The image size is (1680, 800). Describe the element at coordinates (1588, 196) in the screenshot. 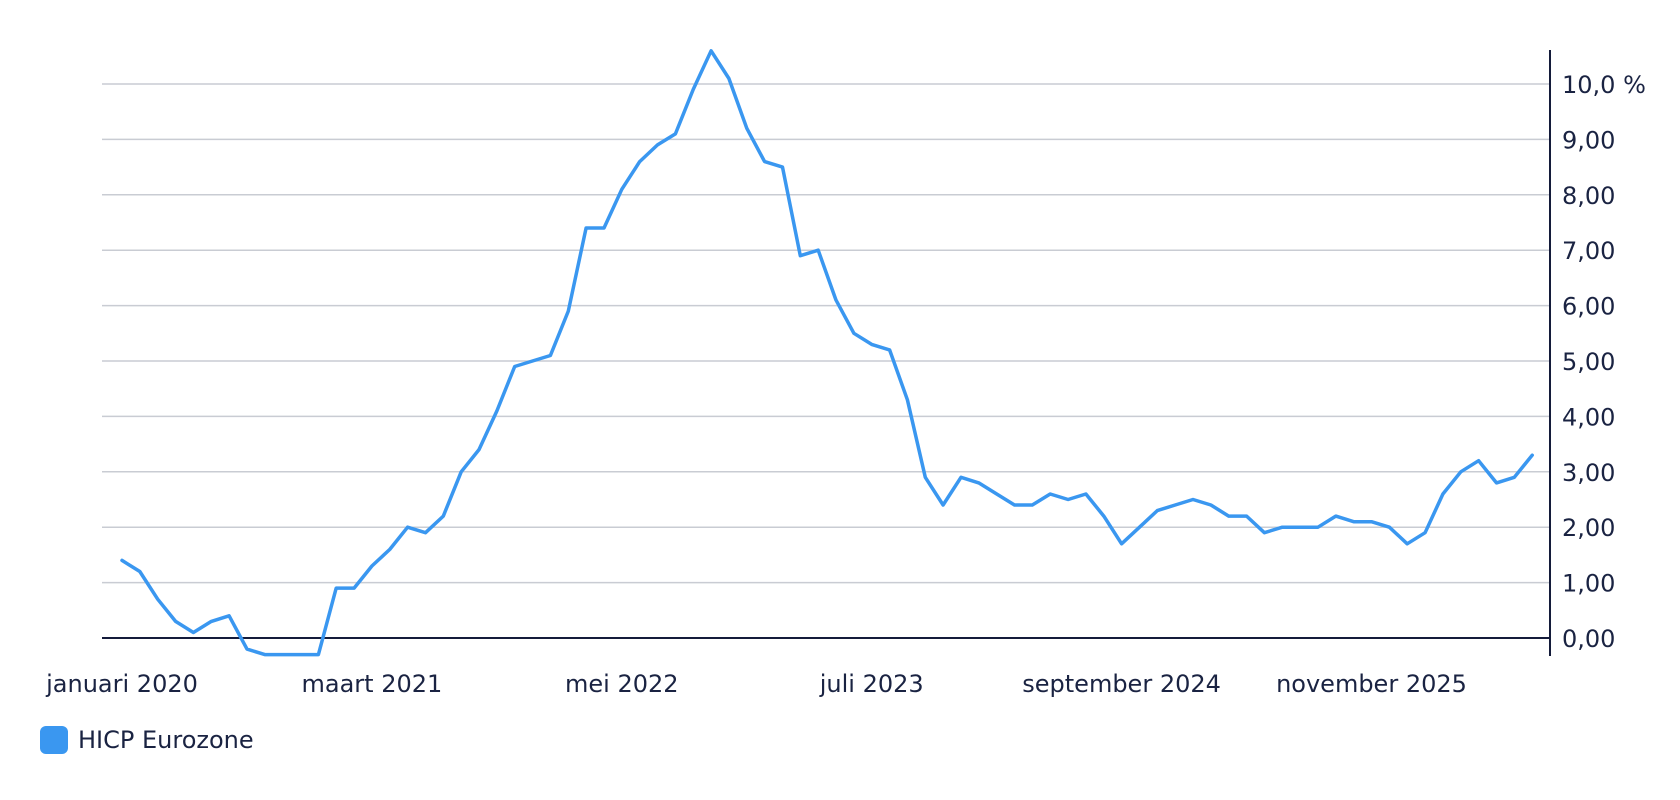

I see `y-tick-label: 8,00` at that location.